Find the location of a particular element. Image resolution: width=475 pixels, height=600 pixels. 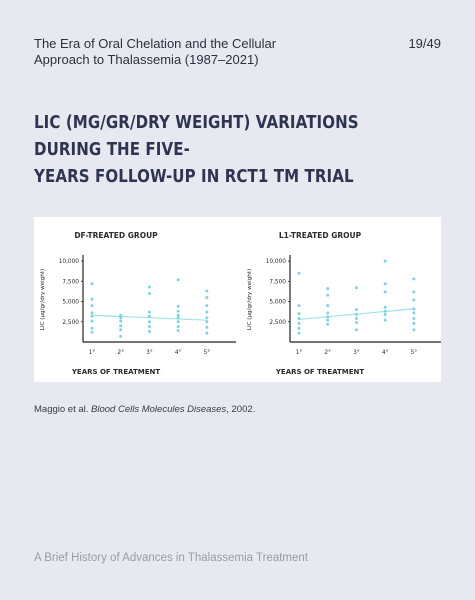

chart-1-x-tick-label: 3° is located at coordinates (149, 353).